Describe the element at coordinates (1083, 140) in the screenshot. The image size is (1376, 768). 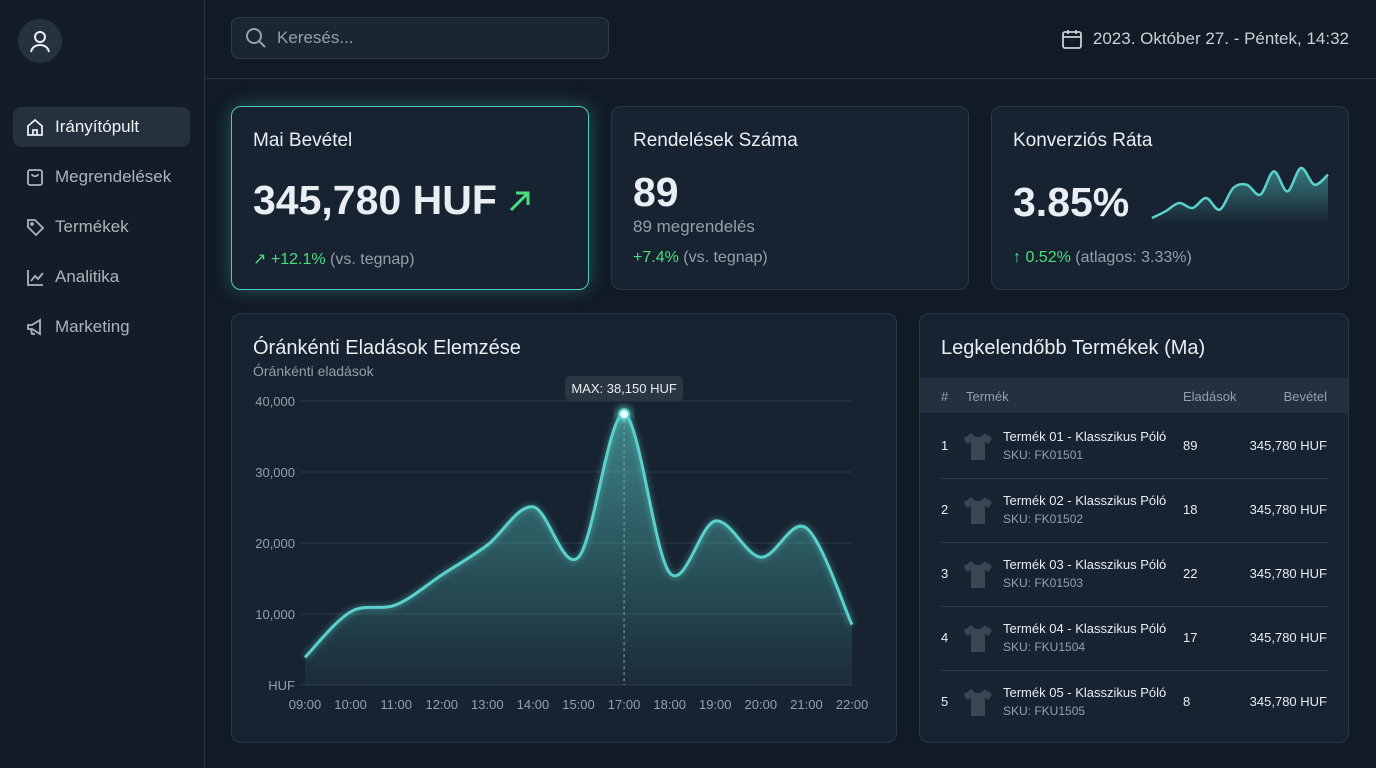
I see `kpi-title: Konverziós Ráta` at that location.